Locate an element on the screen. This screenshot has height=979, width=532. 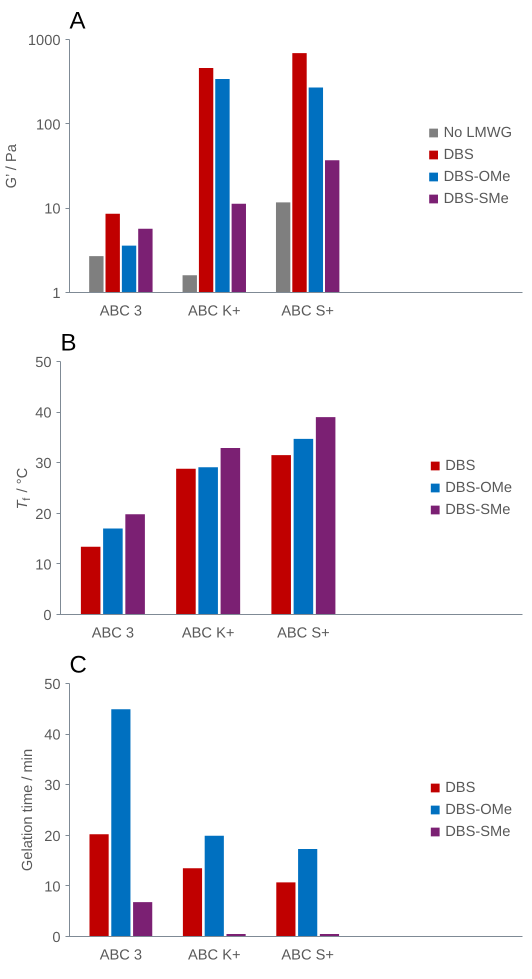
y-axis-title: Gelation time / min is located at coordinates (28, 810).